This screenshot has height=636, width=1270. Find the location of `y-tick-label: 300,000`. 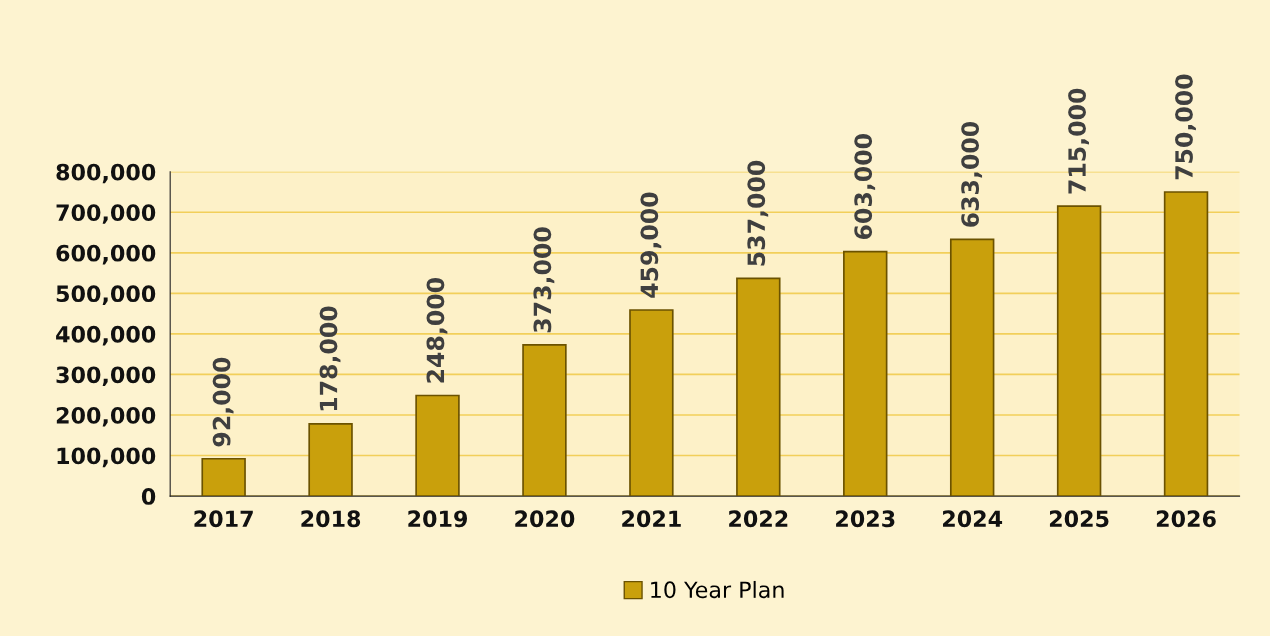

y-tick-label: 300,000 is located at coordinates (106, 376).